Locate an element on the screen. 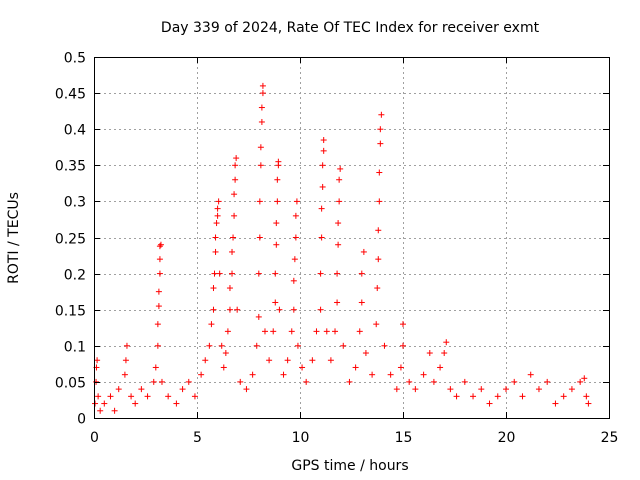 This screenshot has width=640, height=480. x-tick-label: 0 is located at coordinates (94, 438).